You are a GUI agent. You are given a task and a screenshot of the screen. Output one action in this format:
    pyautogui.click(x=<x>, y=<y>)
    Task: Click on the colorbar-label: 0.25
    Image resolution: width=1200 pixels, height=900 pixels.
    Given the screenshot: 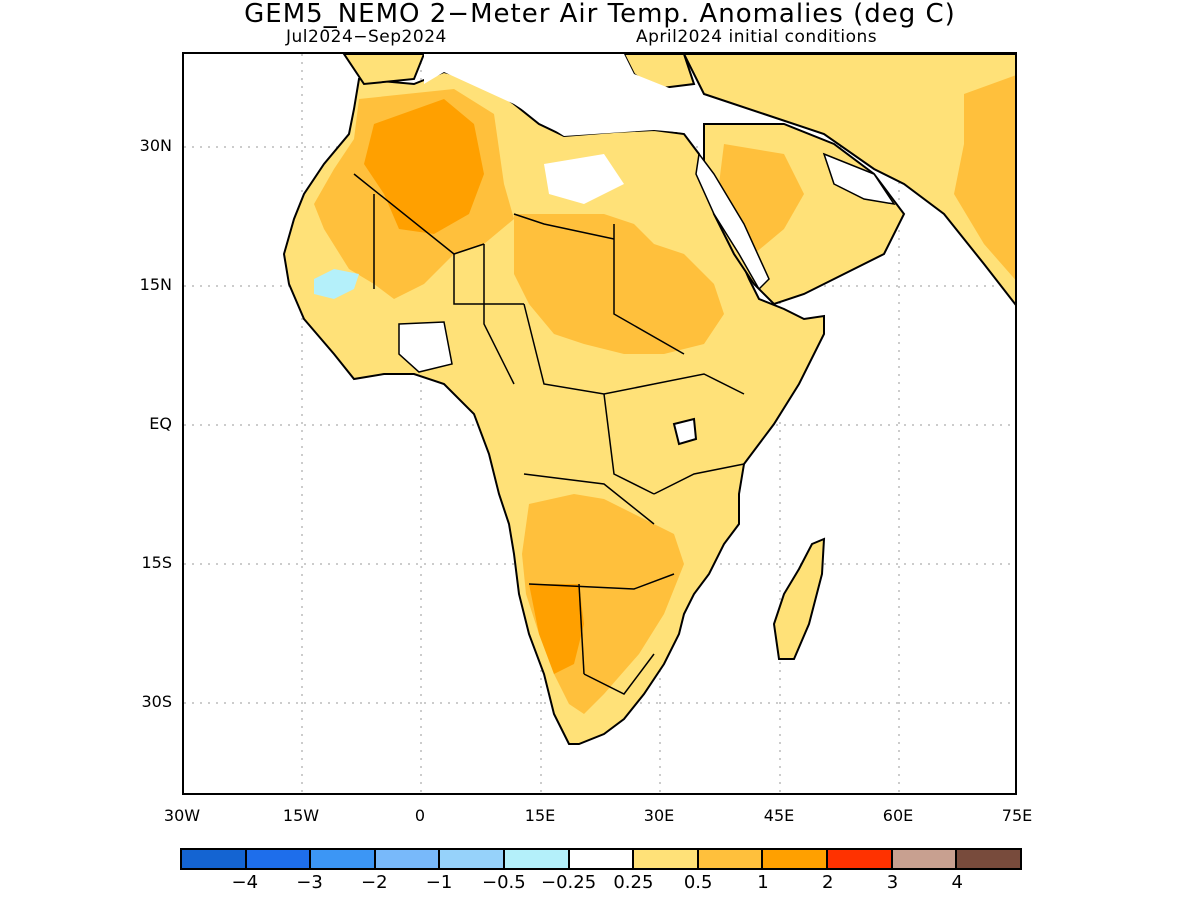 What is the action you would take?
    pyautogui.click(x=633, y=882)
    